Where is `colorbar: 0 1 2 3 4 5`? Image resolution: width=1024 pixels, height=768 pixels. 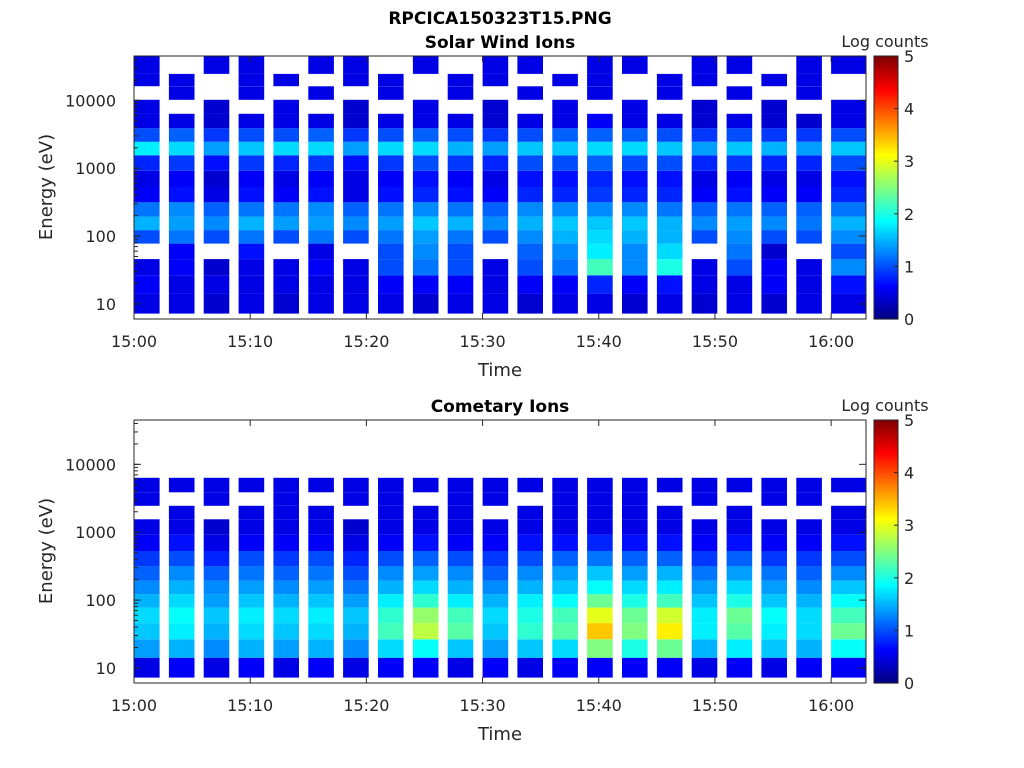 colorbar: 0 1 2 3 4 5 is located at coordinates (893, 552).